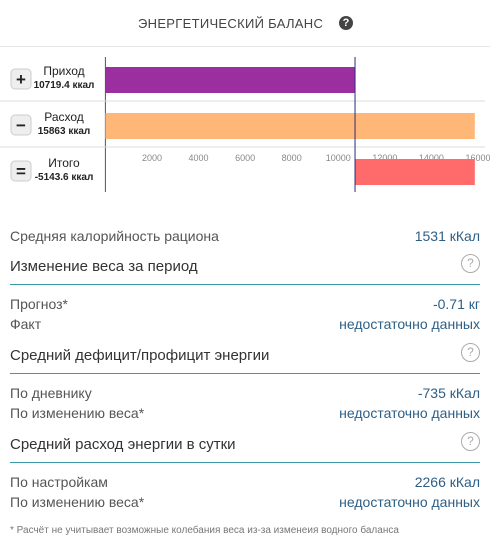 Image resolution: width=490 pixels, height=553 pixels. I want to click on row-icon-symbol: +, so click(21, 79).